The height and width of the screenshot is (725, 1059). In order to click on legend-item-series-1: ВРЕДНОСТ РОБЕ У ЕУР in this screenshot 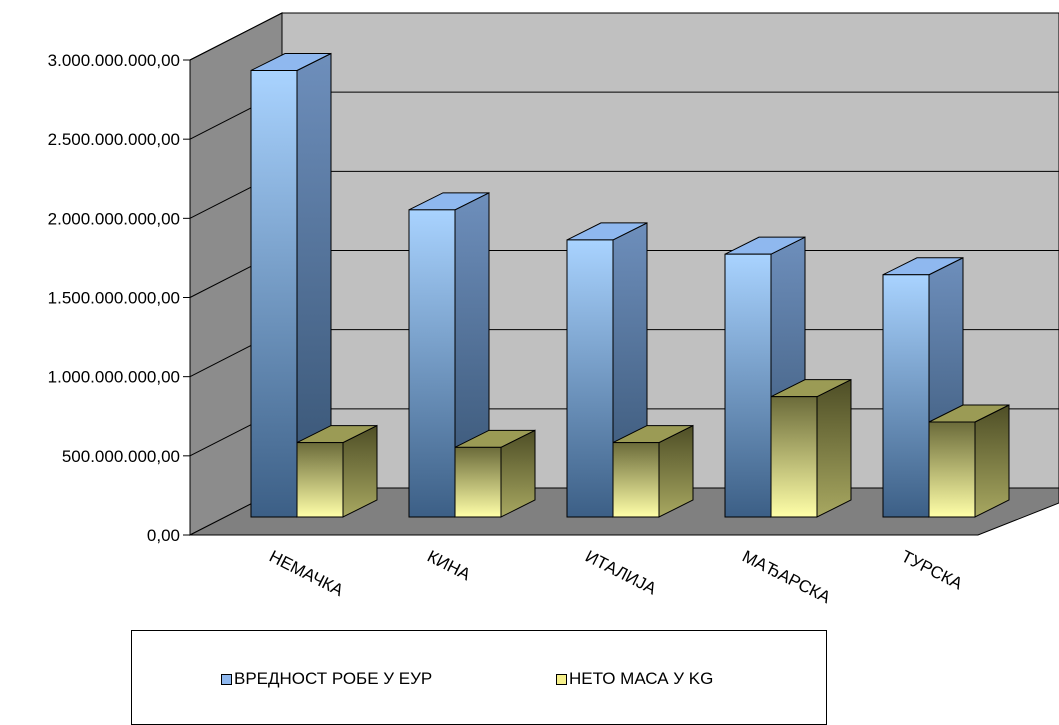, I will do `click(326, 679)`.